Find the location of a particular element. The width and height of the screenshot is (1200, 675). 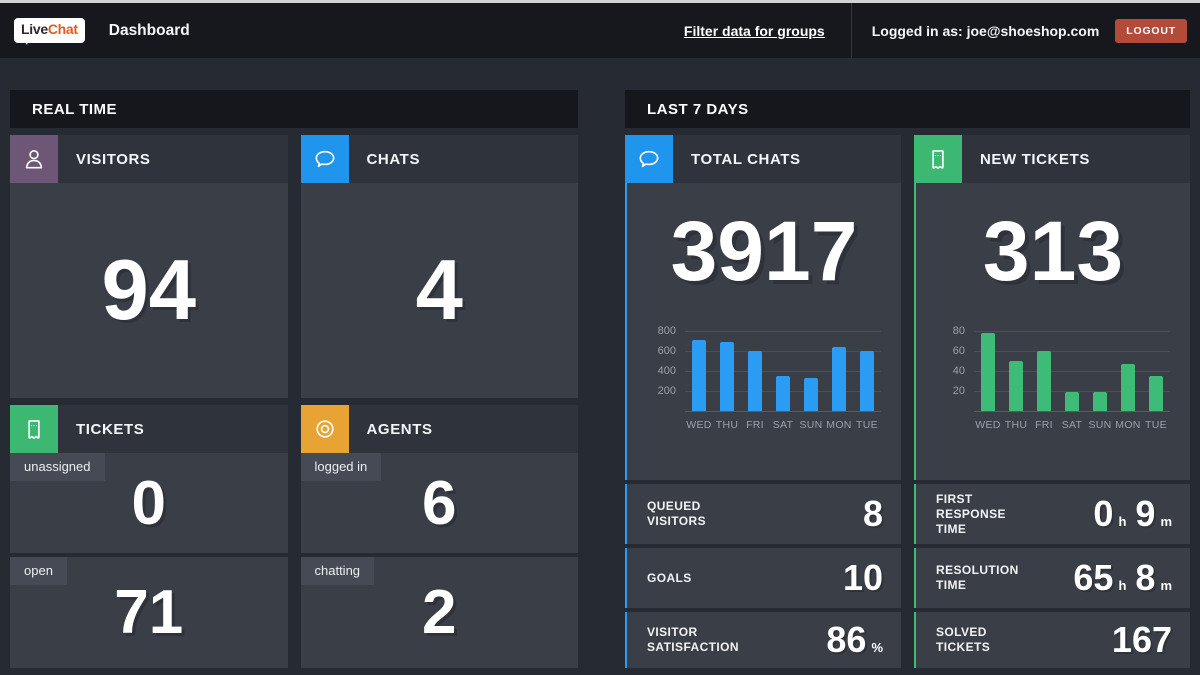

unassigned-chip: unassigned is located at coordinates (57, 467).